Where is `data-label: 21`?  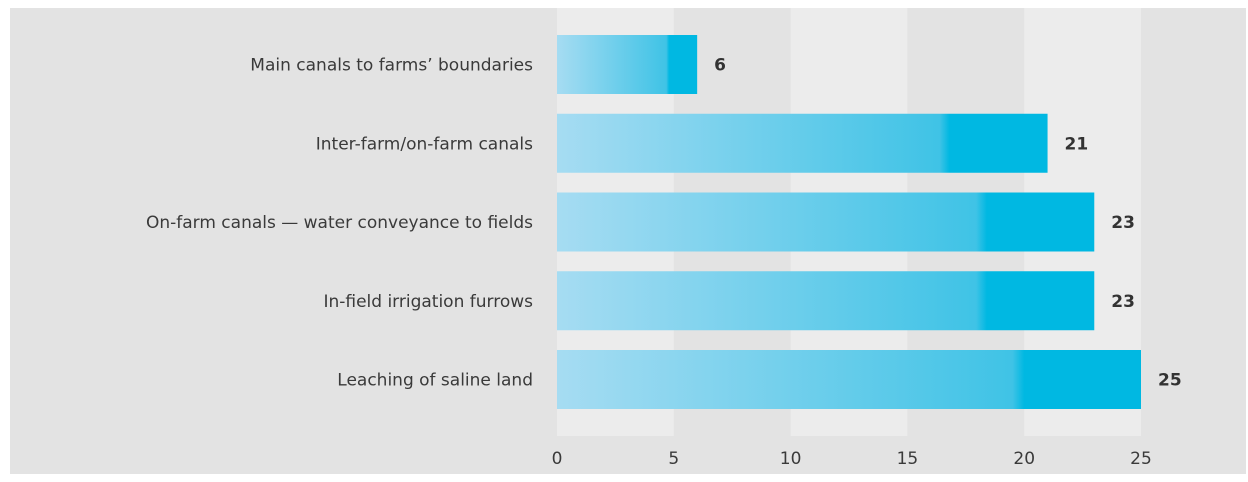 data-label: 21 is located at coordinates (1077, 144).